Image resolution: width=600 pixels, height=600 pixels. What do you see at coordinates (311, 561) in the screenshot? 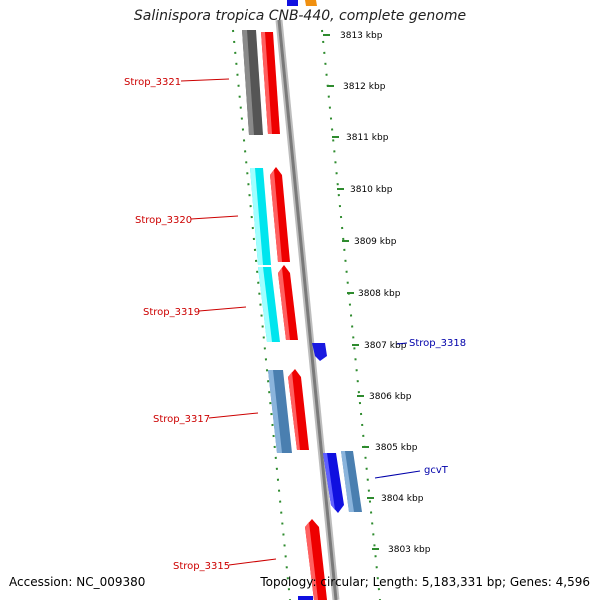
I see `gene-strop-3315-red-hl` at bounding box center [311, 561].